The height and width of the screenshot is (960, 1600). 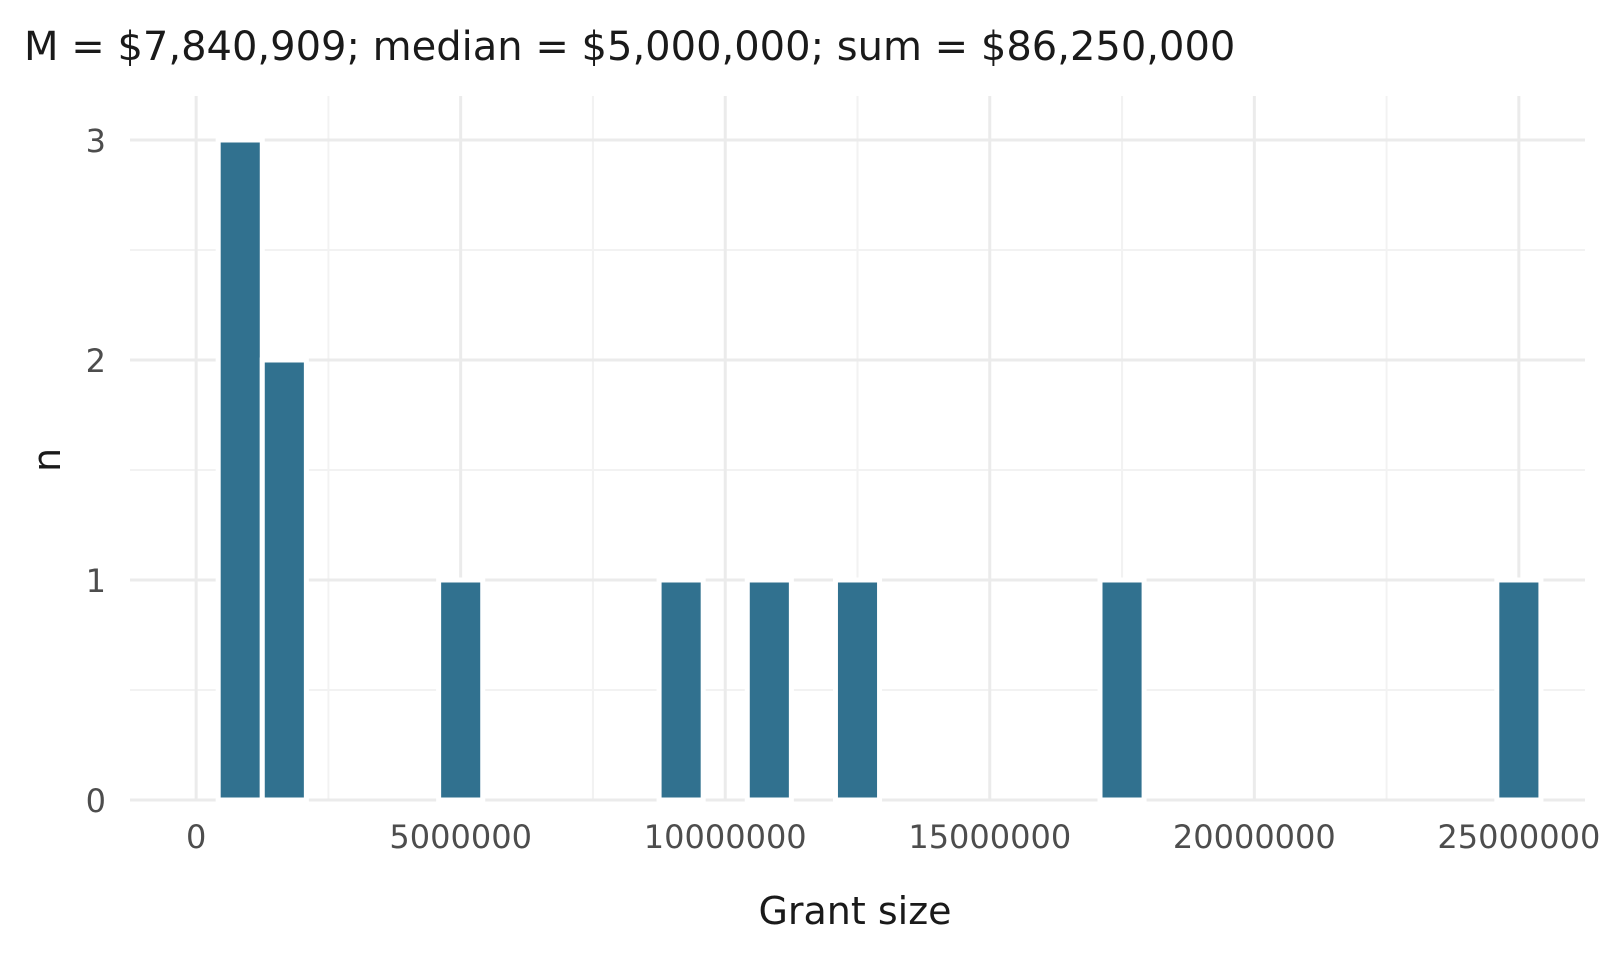 I want to click on x-tick-label: 10000000, so click(x=725, y=837).